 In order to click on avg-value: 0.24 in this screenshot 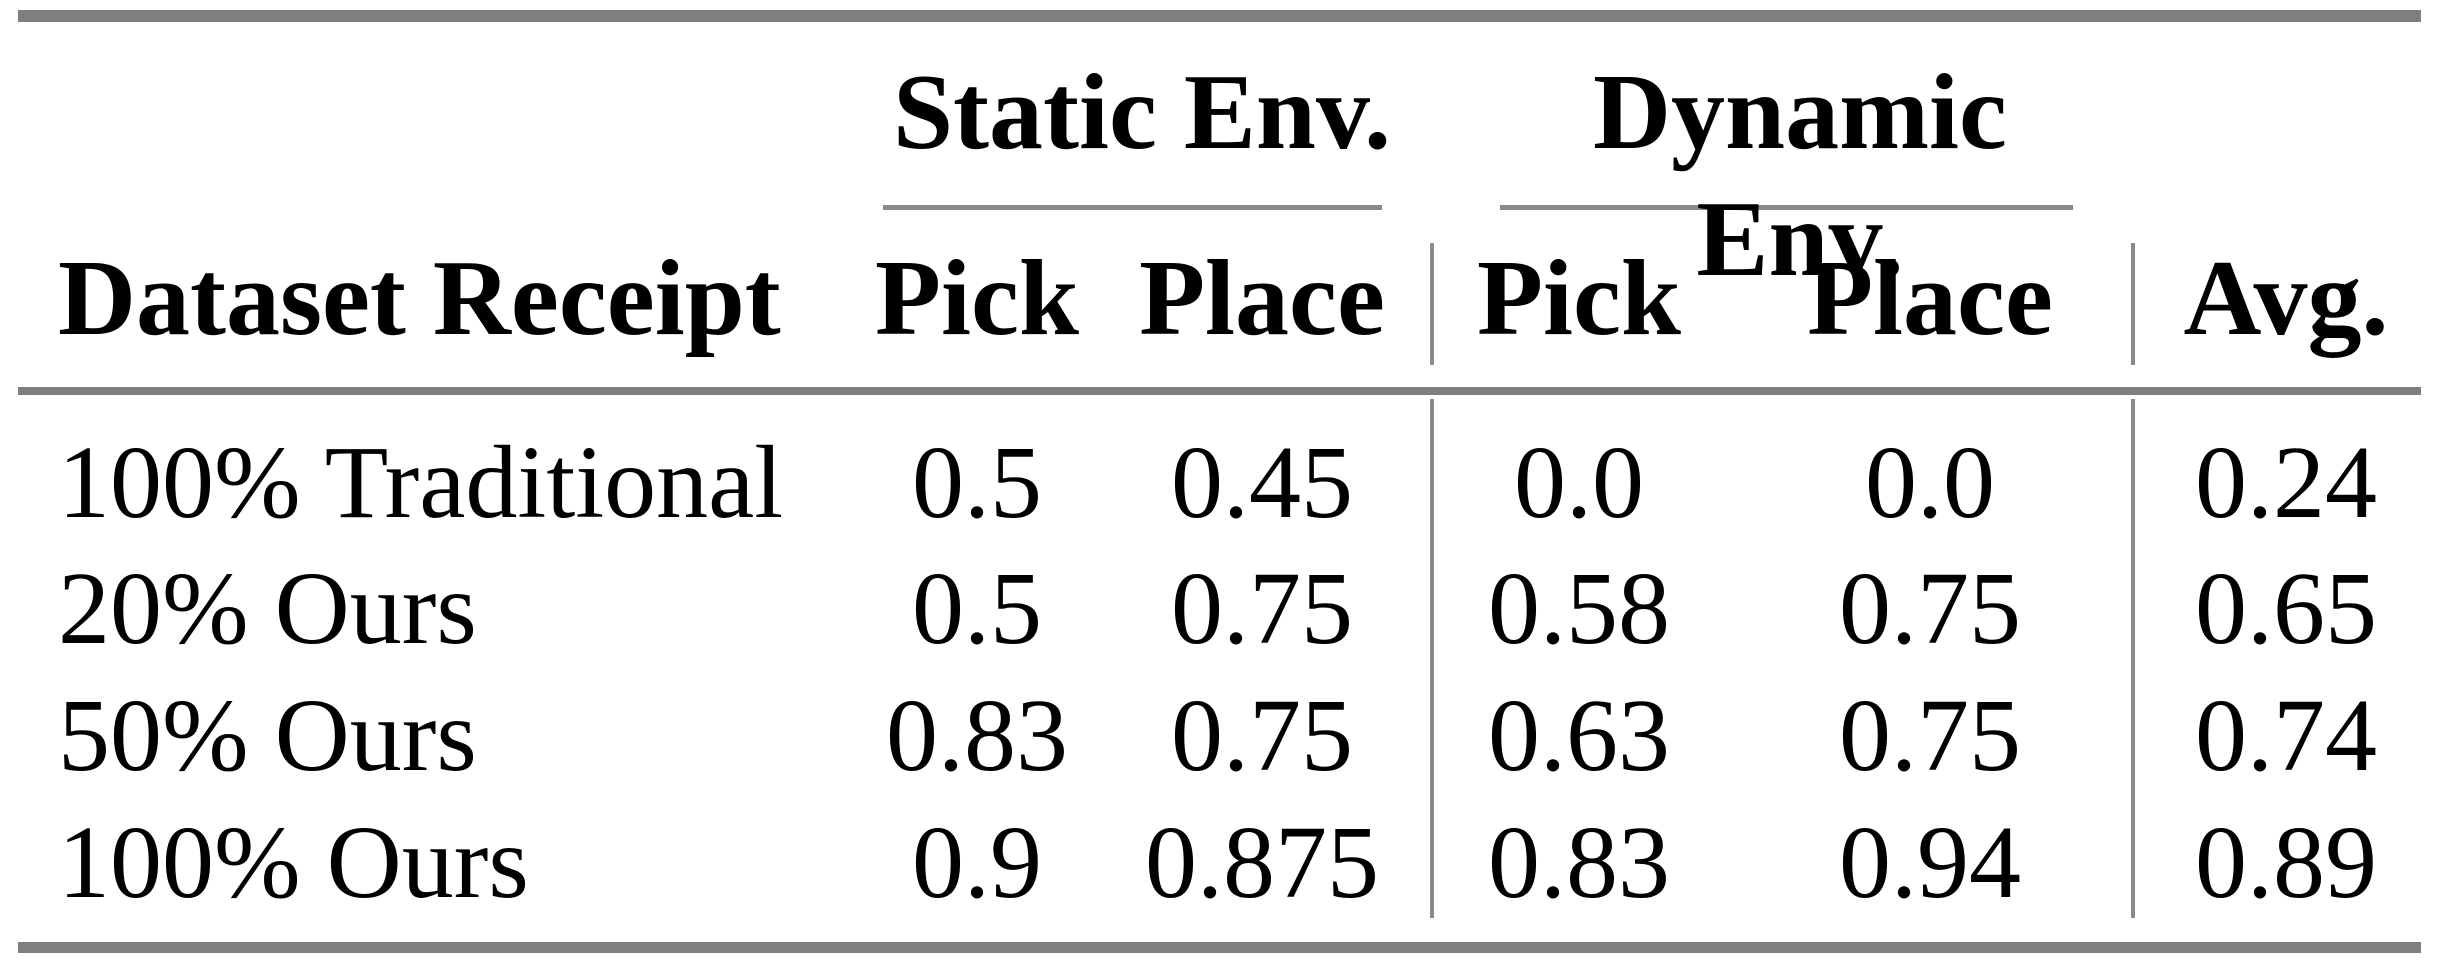, I will do `click(2286, 482)`.